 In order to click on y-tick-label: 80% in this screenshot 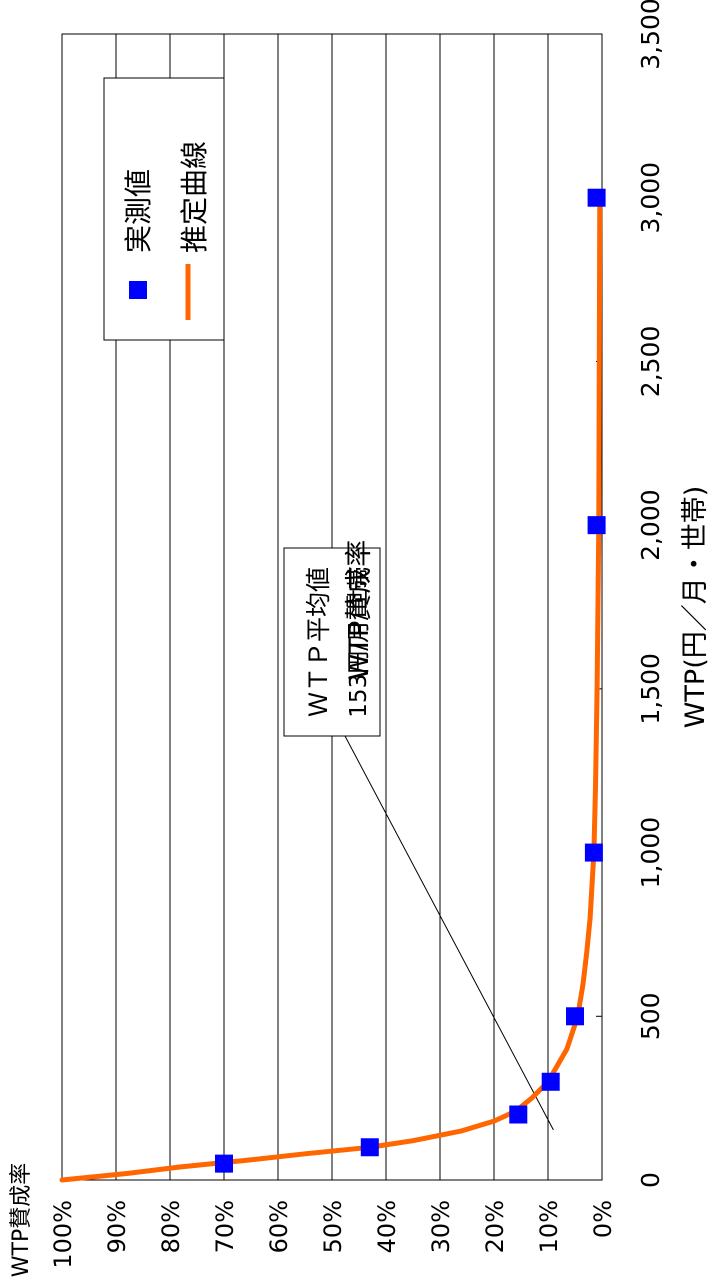, I will do `click(171, 1226)`.